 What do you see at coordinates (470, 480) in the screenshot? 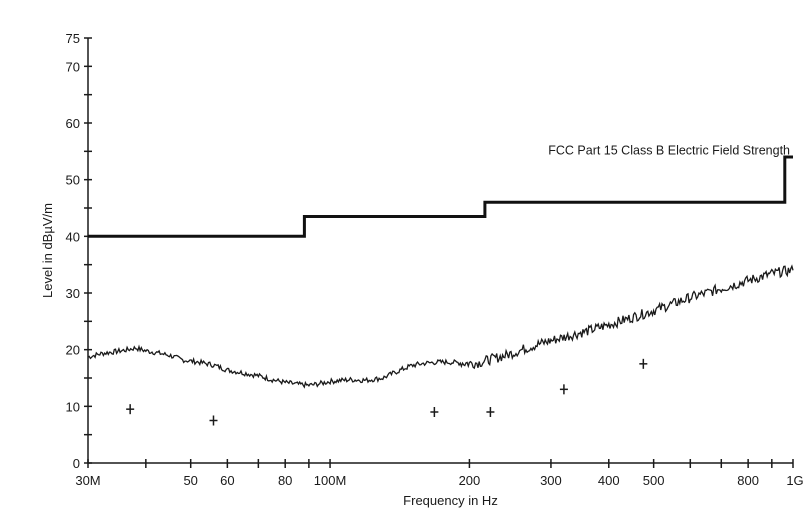
I see `x-tick-label: 200` at bounding box center [470, 480].